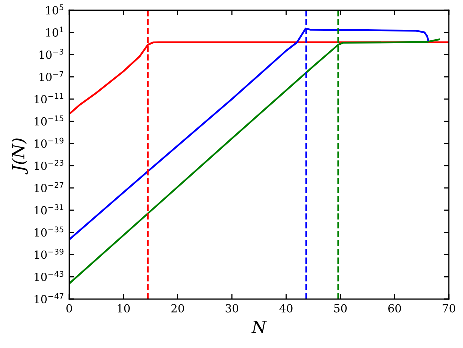 The height and width of the screenshot is (348, 463). What do you see at coordinates (49, 299) in the screenshot?
I see `y-tick-label: 10$^{−47}$` at bounding box center [49, 299].